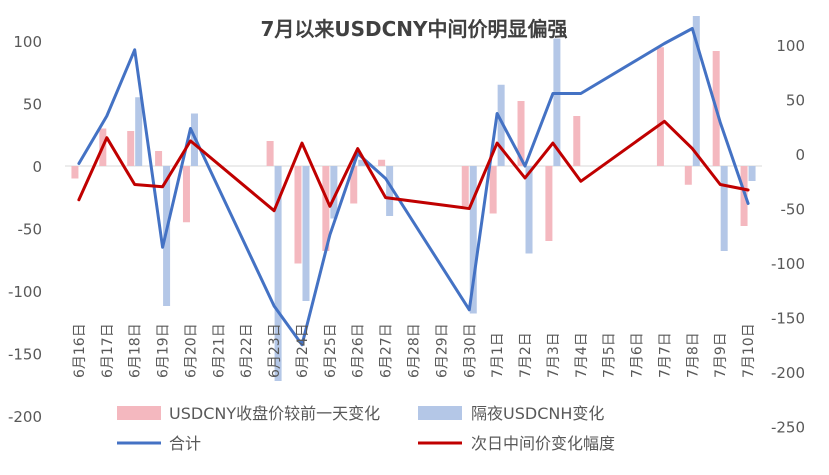 Image resolution: width=829 pixels, height=475 pixels. What do you see at coordinates (32, 105) in the screenshot?
I see `y-left-tick-label: 50` at bounding box center [32, 105].